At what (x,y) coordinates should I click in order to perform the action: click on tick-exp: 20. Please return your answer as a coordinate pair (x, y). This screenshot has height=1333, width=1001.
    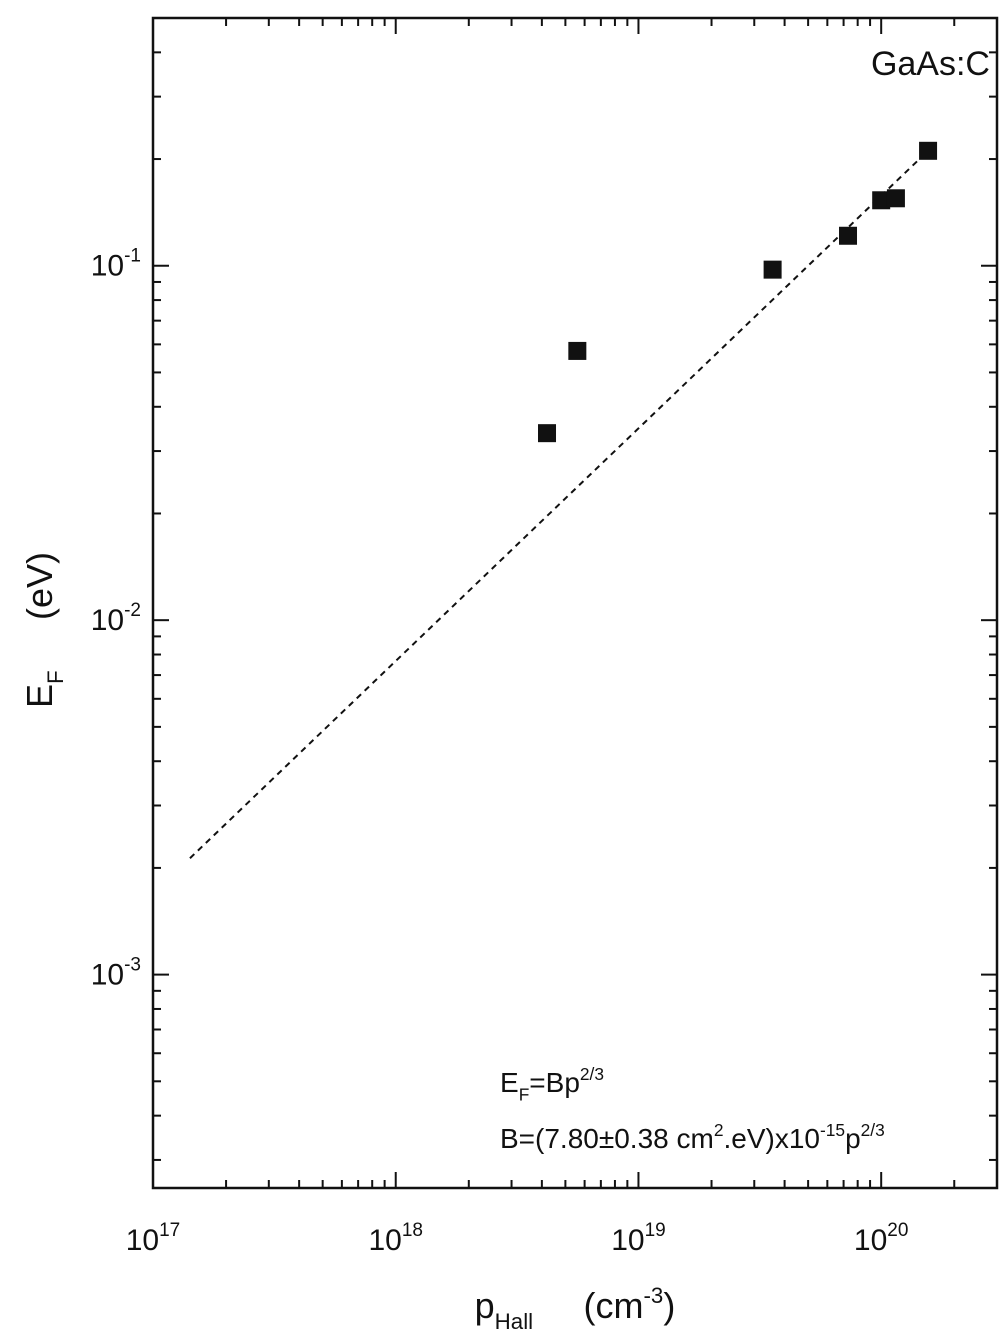
    Looking at the image, I should click on (897, 1230).